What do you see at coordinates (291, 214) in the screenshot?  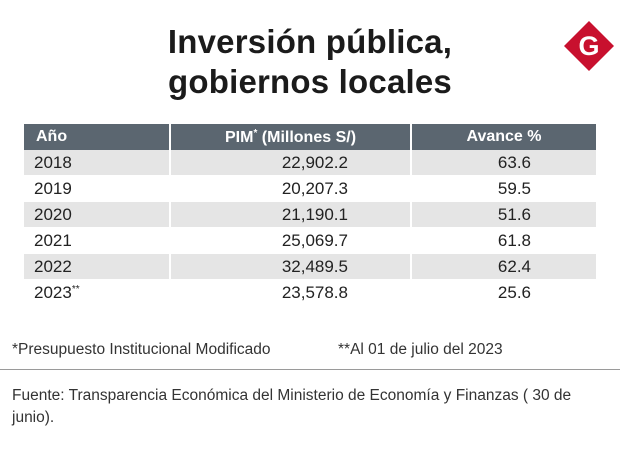 I see `cell-pim: 21,190.1` at bounding box center [291, 214].